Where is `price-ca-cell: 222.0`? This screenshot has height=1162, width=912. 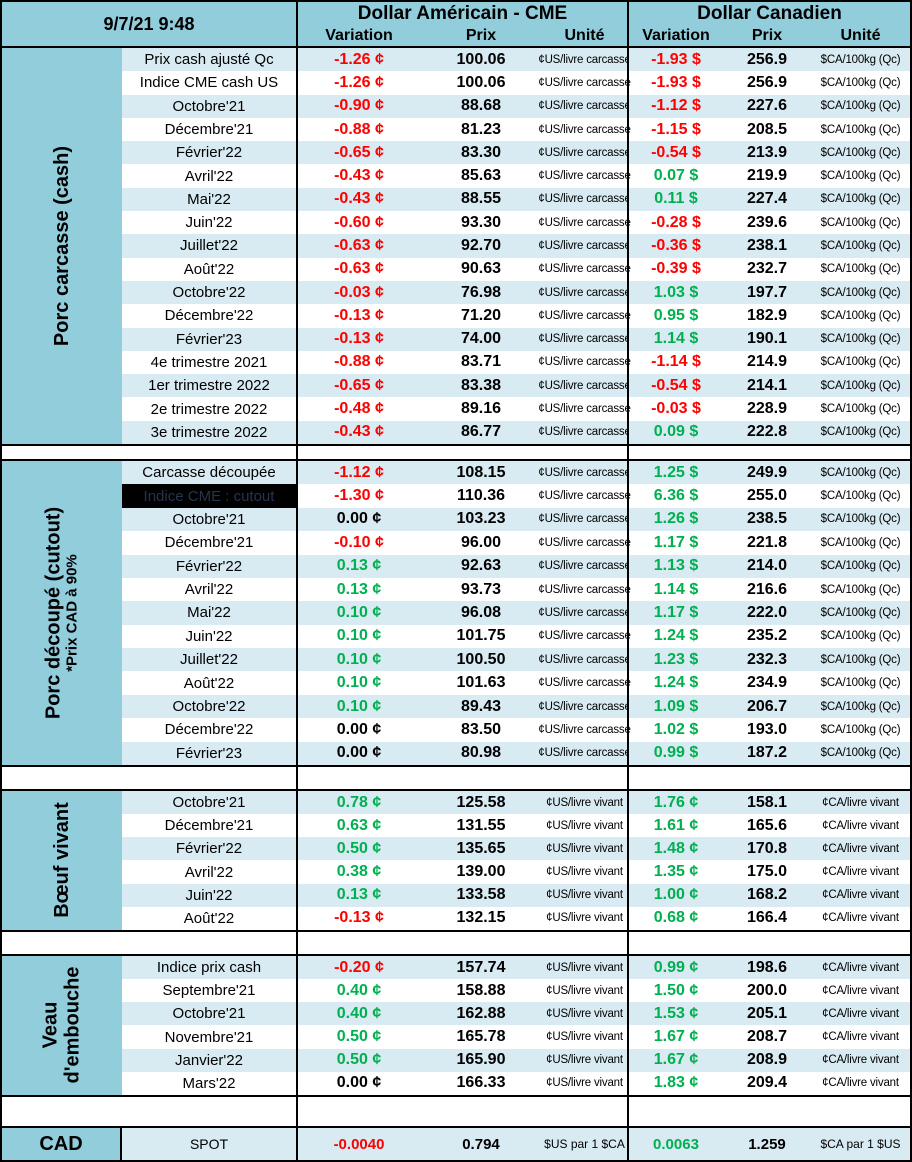
price-ca-cell: 222.0 is located at coordinates (767, 613).